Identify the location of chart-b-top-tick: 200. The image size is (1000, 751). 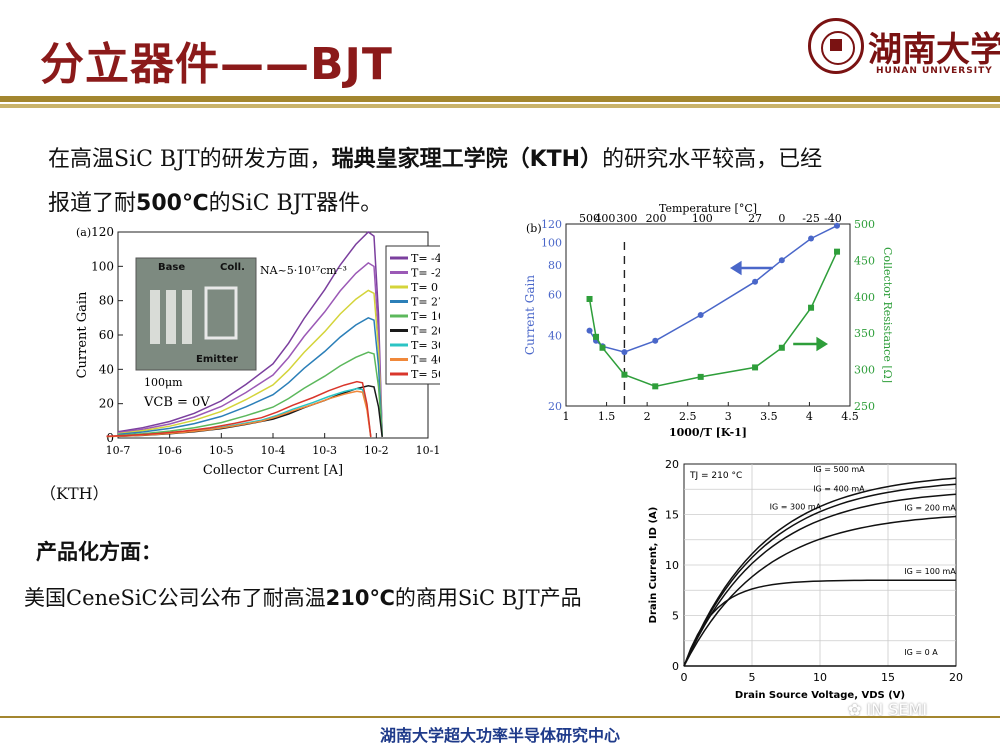
(656, 218).